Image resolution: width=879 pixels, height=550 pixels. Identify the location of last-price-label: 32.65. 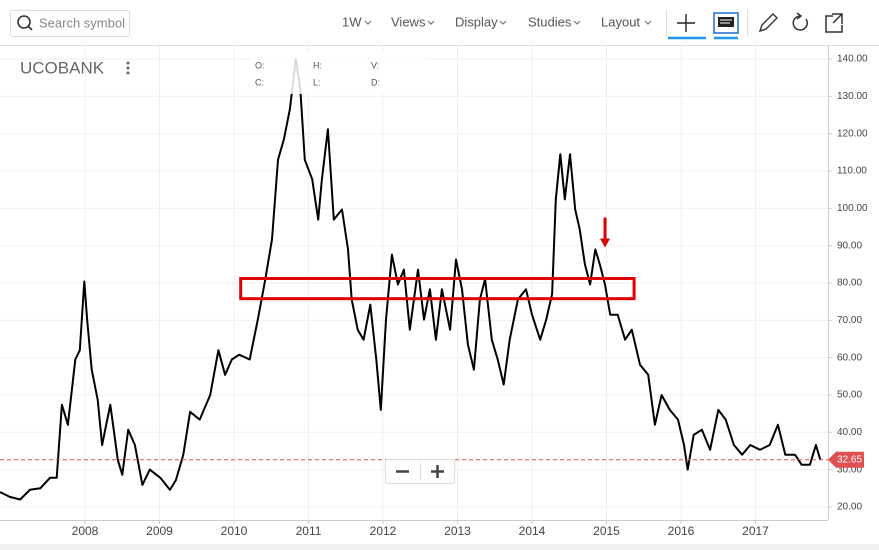
(849, 459).